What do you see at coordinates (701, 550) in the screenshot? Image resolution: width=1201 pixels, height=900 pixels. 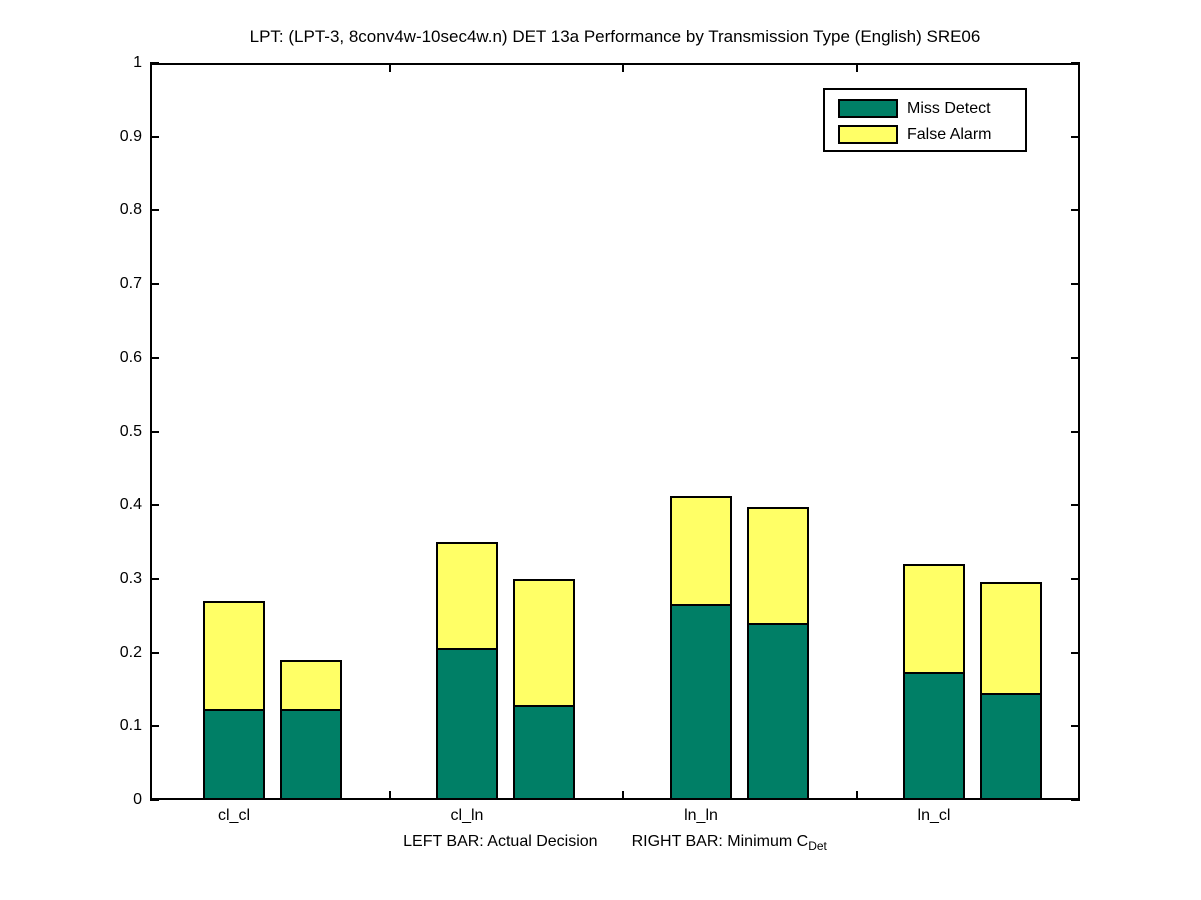 I see `bar-segment-false-alarm-ln_ln-left` at bounding box center [701, 550].